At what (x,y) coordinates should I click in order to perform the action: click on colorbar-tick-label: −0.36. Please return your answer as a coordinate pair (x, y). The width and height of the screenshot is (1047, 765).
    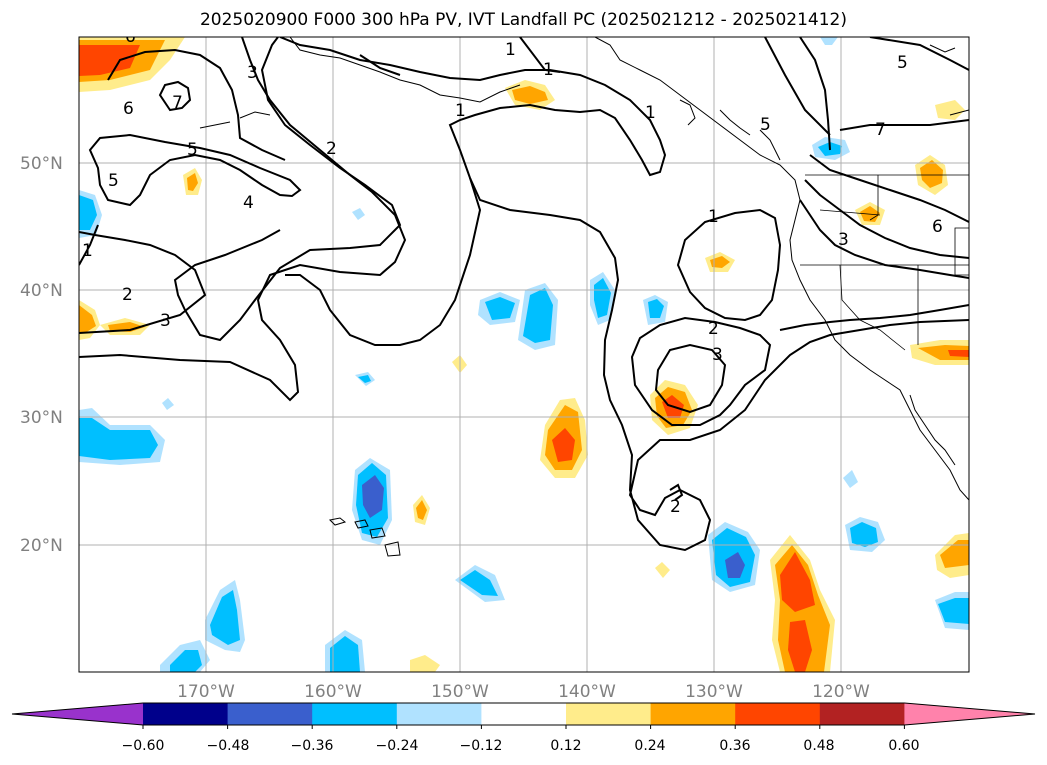
    Looking at the image, I should click on (312, 746).